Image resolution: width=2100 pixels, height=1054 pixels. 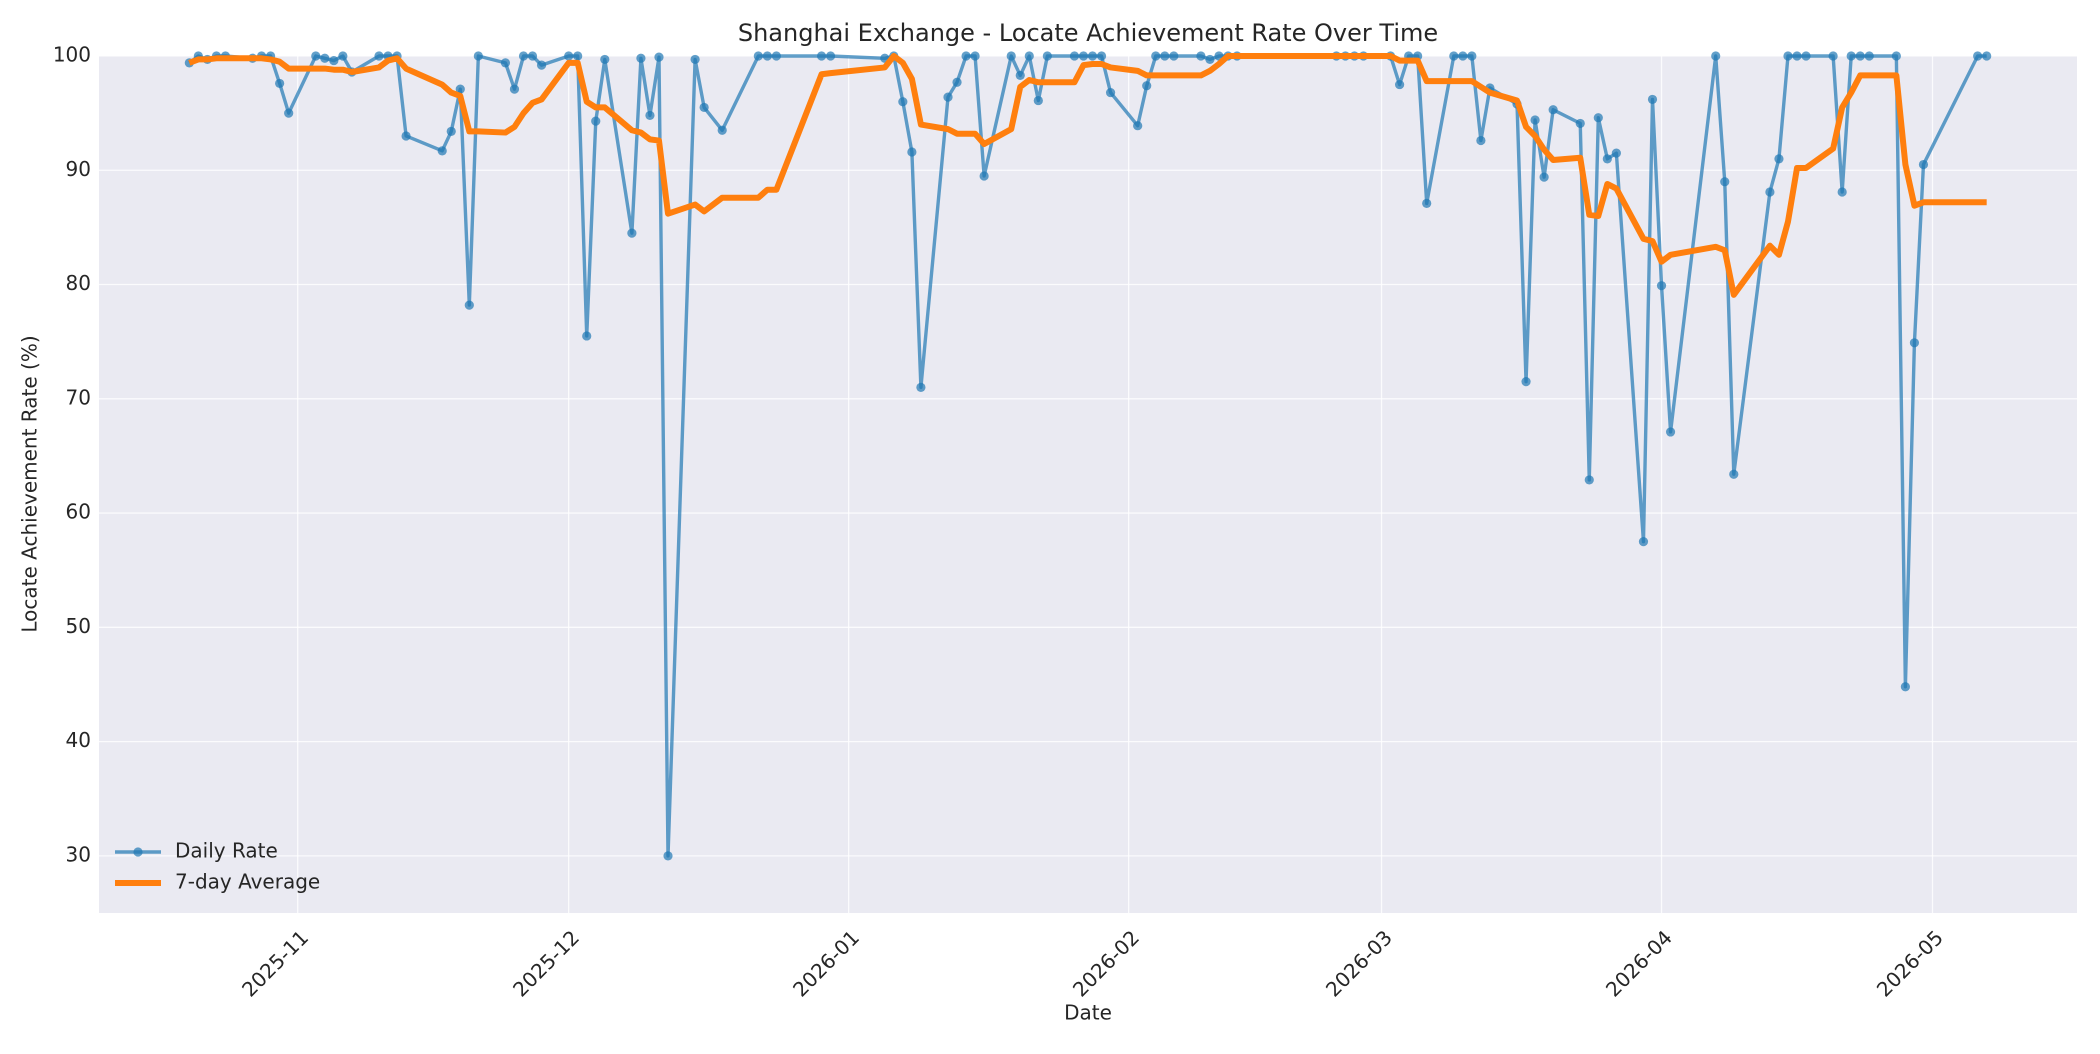 What do you see at coordinates (275, 963) in the screenshot?
I see `x-tick-label: 2025-11` at bounding box center [275, 963].